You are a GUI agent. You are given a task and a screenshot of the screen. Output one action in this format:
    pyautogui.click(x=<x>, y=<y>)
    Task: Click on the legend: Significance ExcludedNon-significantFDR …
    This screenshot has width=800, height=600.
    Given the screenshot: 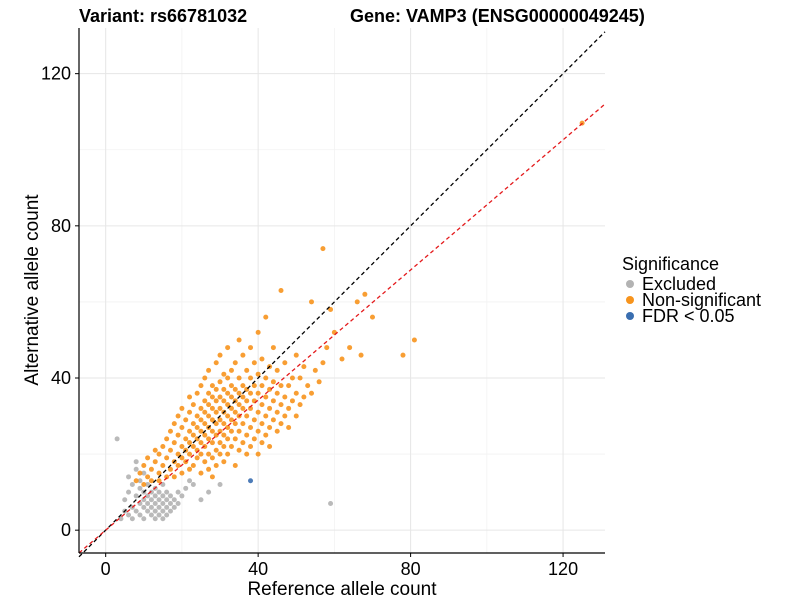 What is the action you would take?
    pyautogui.click(x=691, y=290)
    